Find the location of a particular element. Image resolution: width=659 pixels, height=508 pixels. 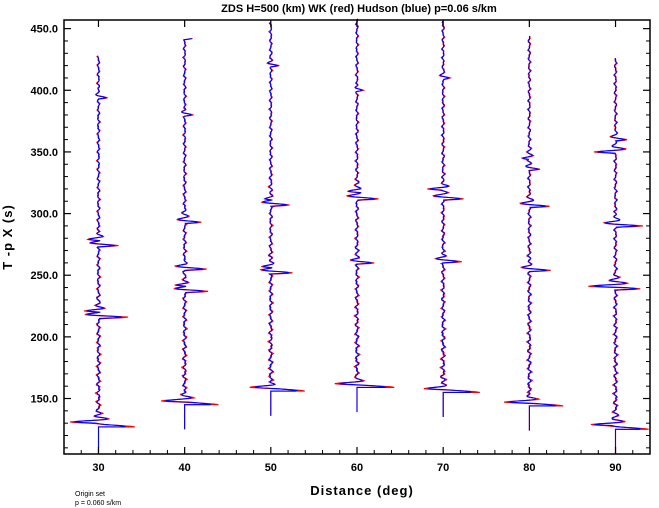

x-tick-label: 30 is located at coordinates (98, 468).